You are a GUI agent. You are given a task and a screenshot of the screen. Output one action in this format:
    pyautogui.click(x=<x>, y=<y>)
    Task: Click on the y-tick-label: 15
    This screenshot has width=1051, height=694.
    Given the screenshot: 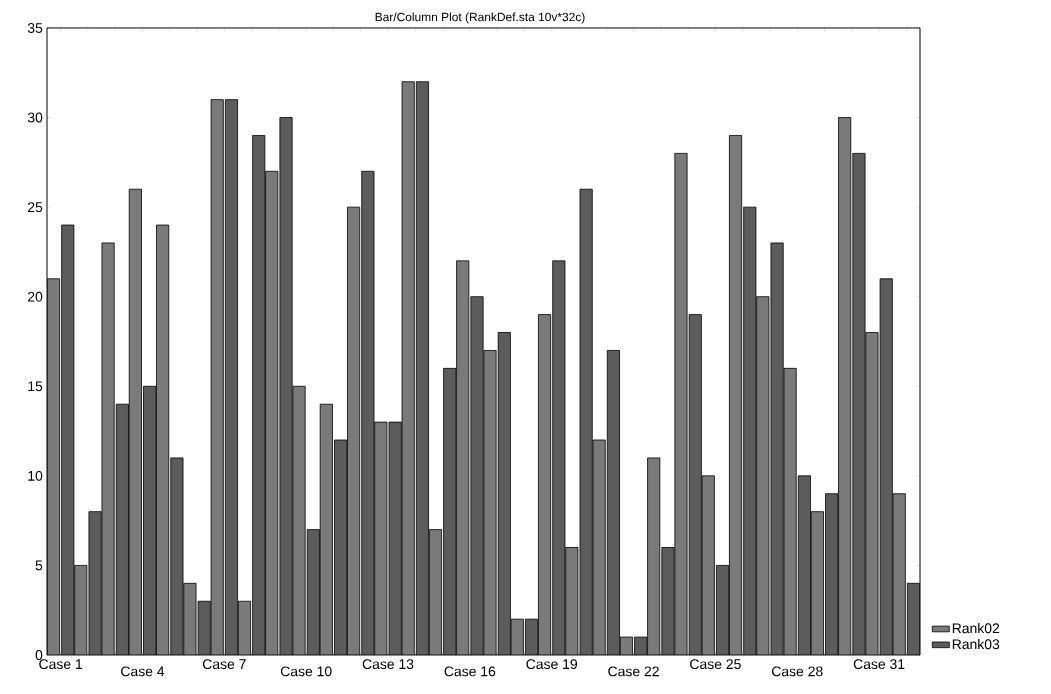 What is the action you would take?
    pyautogui.click(x=35, y=386)
    